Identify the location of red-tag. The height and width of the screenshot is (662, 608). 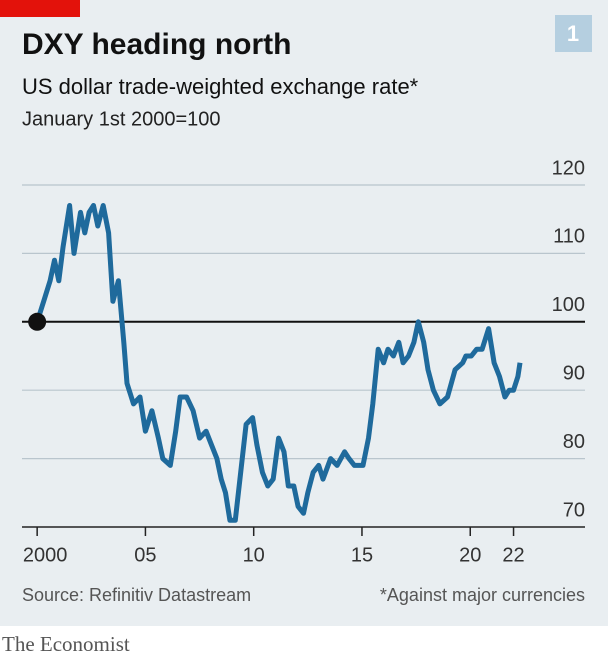
(40, 8).